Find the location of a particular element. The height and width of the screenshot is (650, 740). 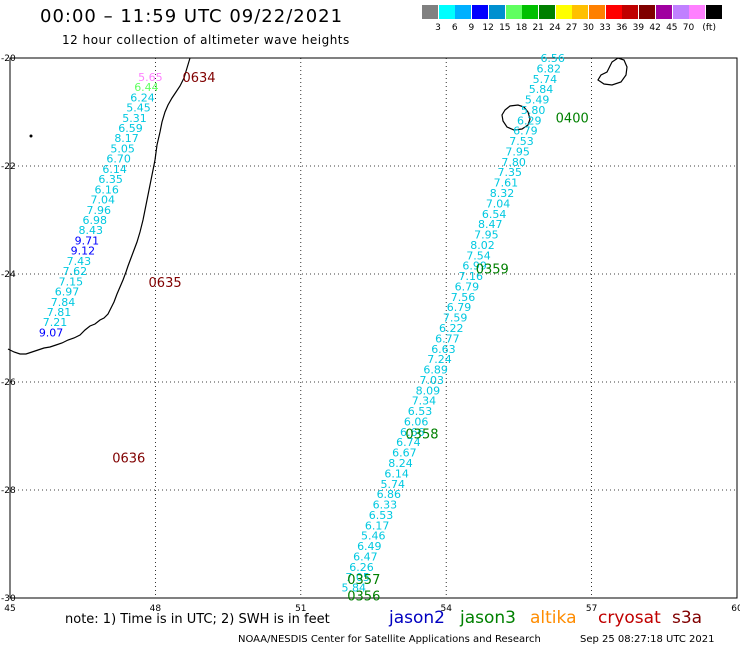

swh-value: 7.35 is located at coordinates (510, 172).